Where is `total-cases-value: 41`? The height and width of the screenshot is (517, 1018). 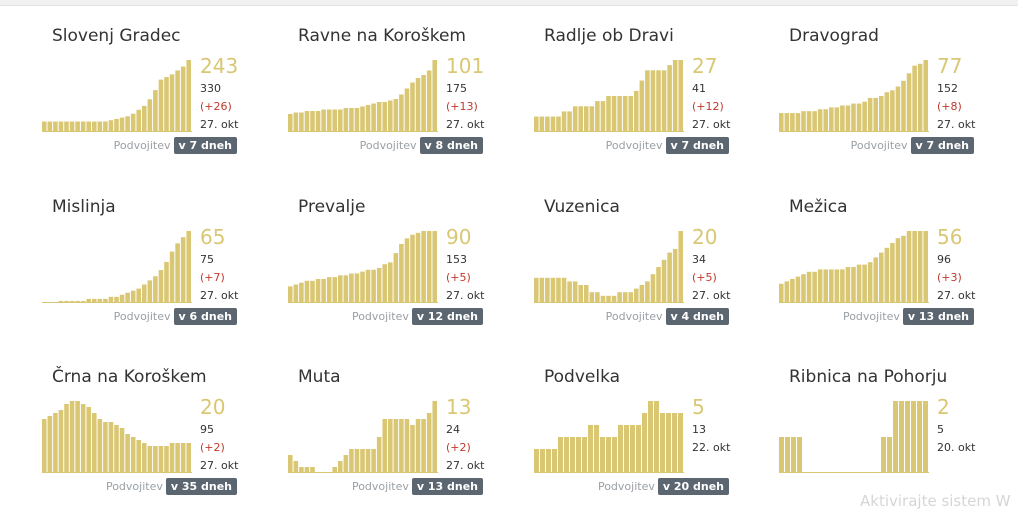 total-cases-value: 41 is located at coordinates (699, 88).